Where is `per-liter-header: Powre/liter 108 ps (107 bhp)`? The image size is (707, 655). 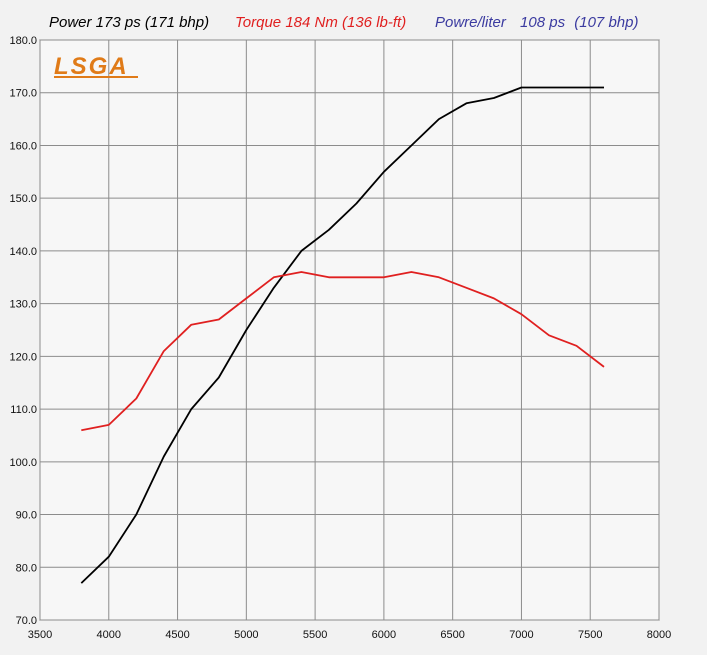
per-liter-header: Powre/liter 108 ps (107 bhp) is located at coordinates (536, 22).